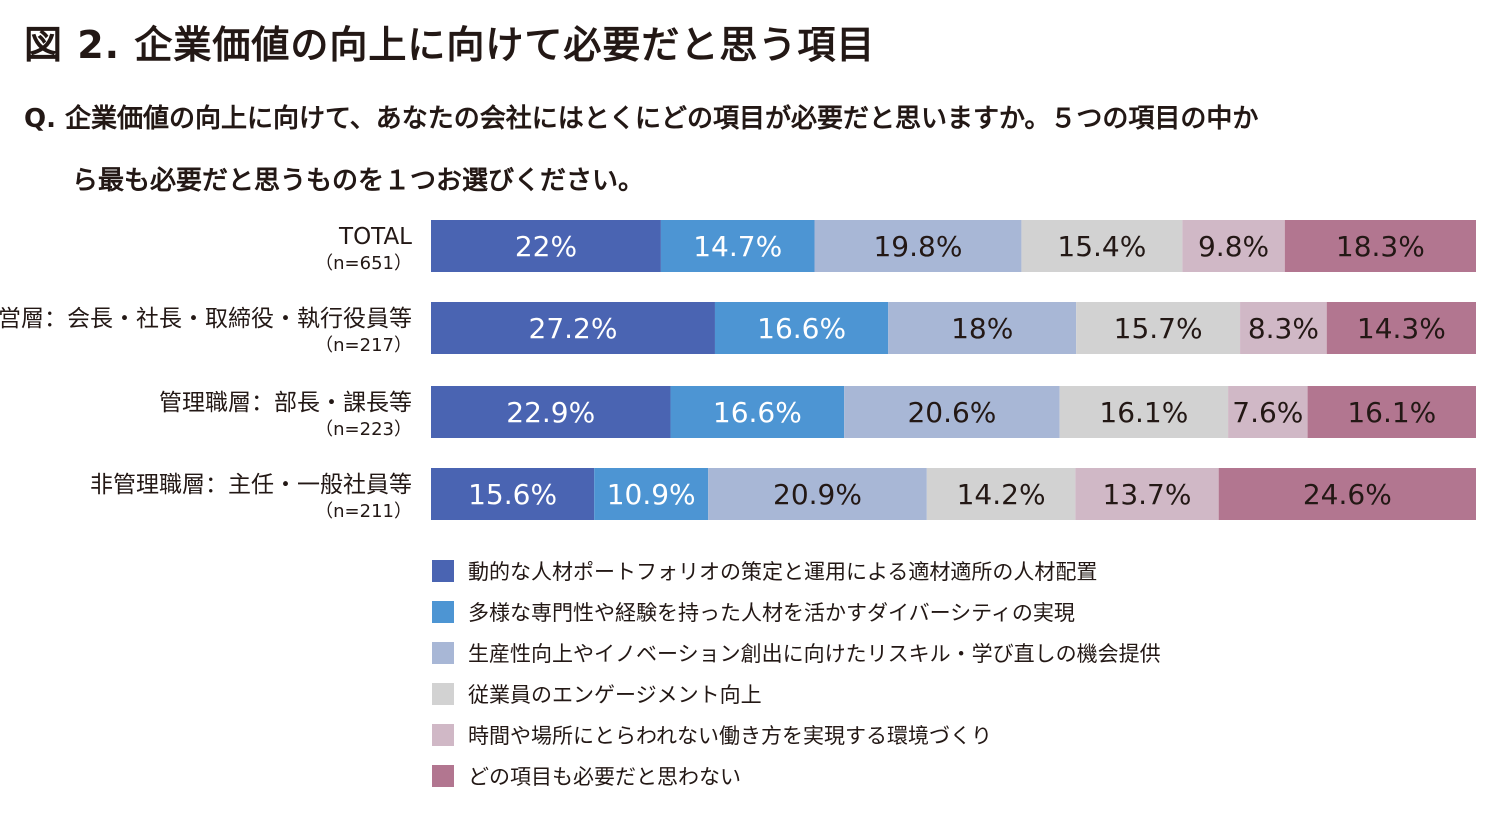 This screenshot has width=1500, height=813. I want to click on data-label: 20.9%, so click(817, 494).